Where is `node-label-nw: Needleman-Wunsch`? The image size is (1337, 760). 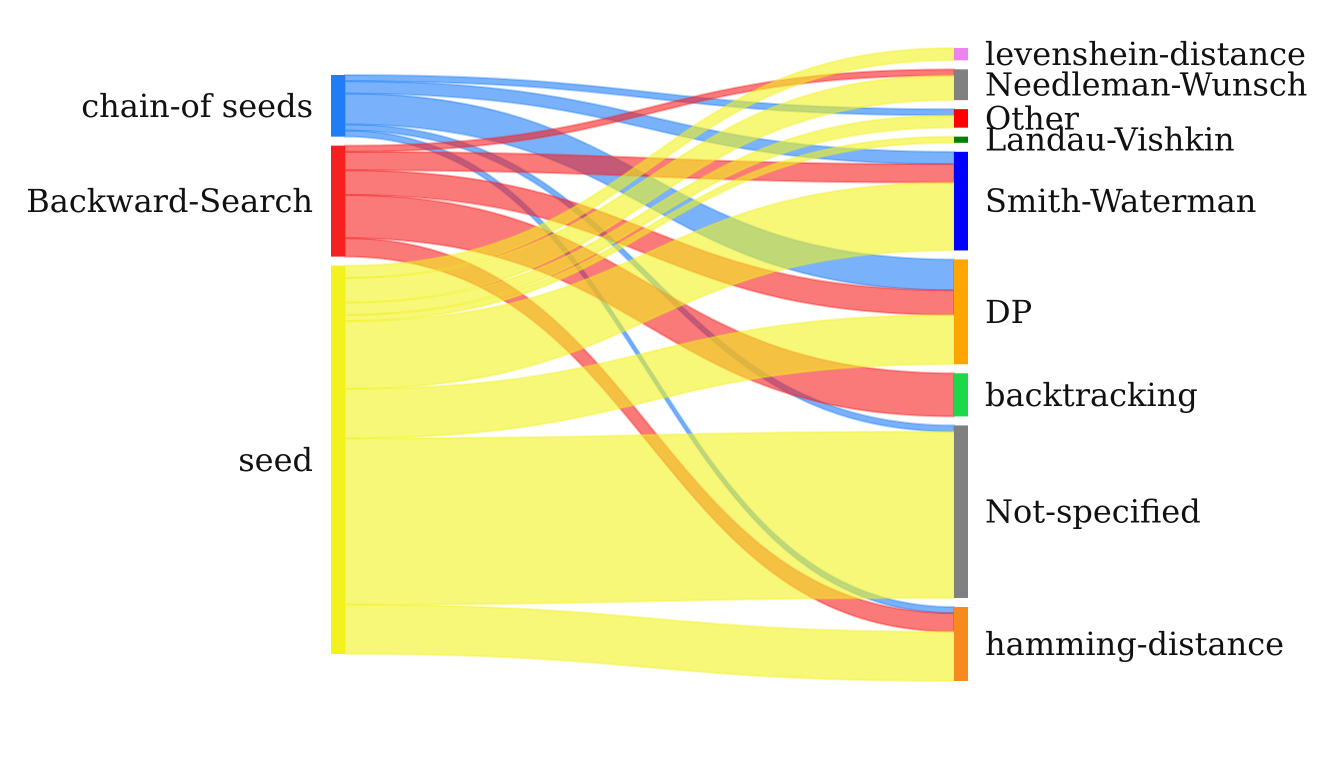 node-label-nw: Needleman-Wunsch is located at coordinates (1146, 85).